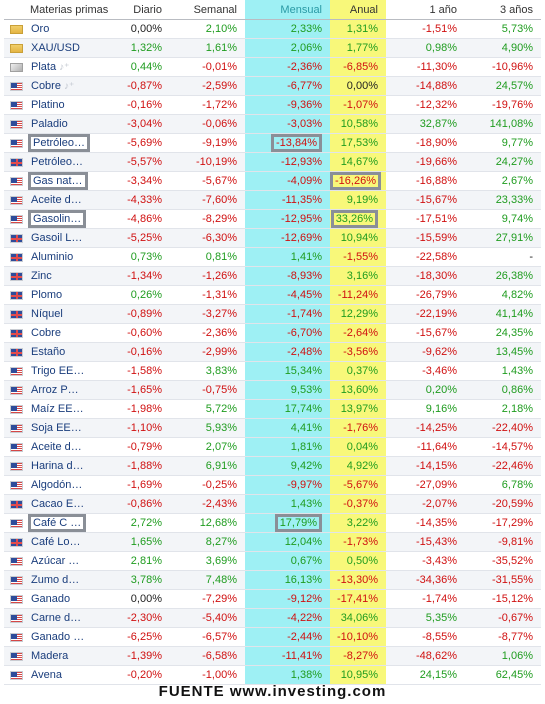 This screenshot has height=704, width=545. What do you see at coordinates (64, 67) in the screenshot?
I see `add-alert-icon: ♪⁺` at bounding box center [64, 67].